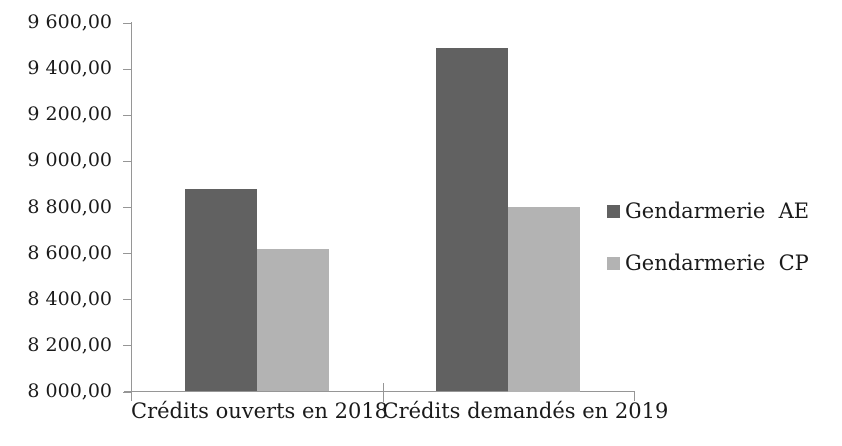  What do you see at coordinates (69, 252) in the screenshot?
I see `y-tick-label: 8 600,00` at bounding box center [69, 252].